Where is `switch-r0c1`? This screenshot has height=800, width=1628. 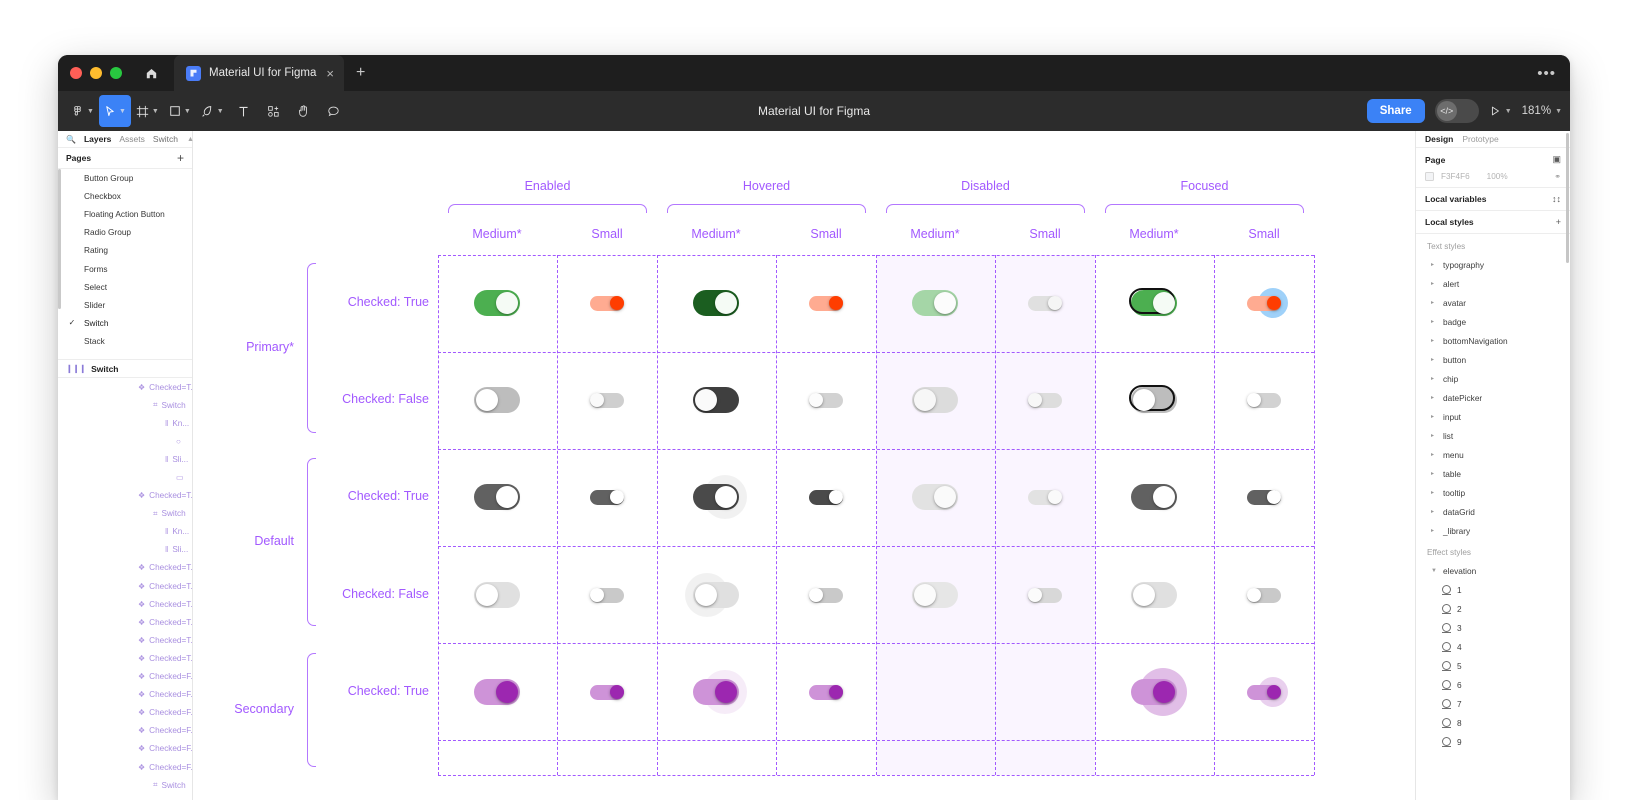 switch-r0c1 is located at coordinates (607, 303).